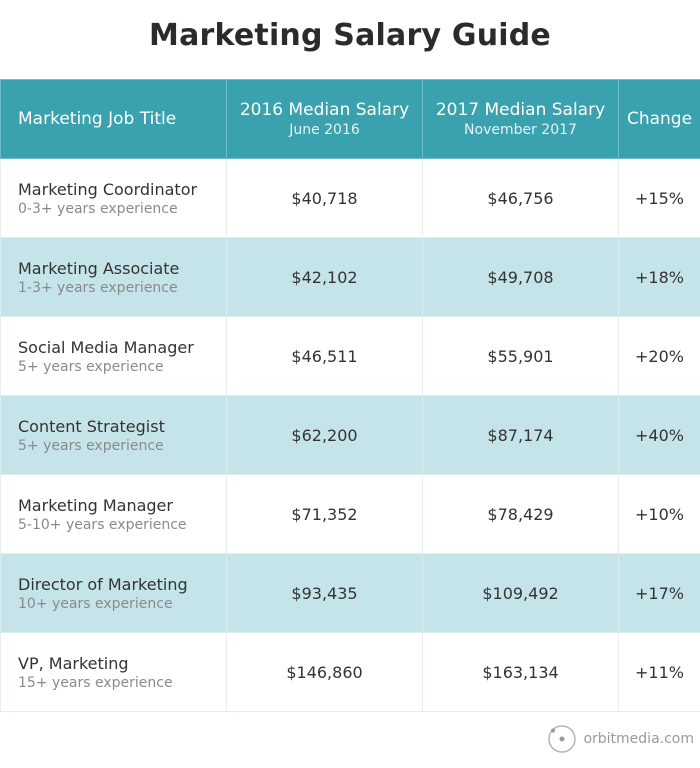  I want to click on experience: 10+ years experience, so click(95, 603).